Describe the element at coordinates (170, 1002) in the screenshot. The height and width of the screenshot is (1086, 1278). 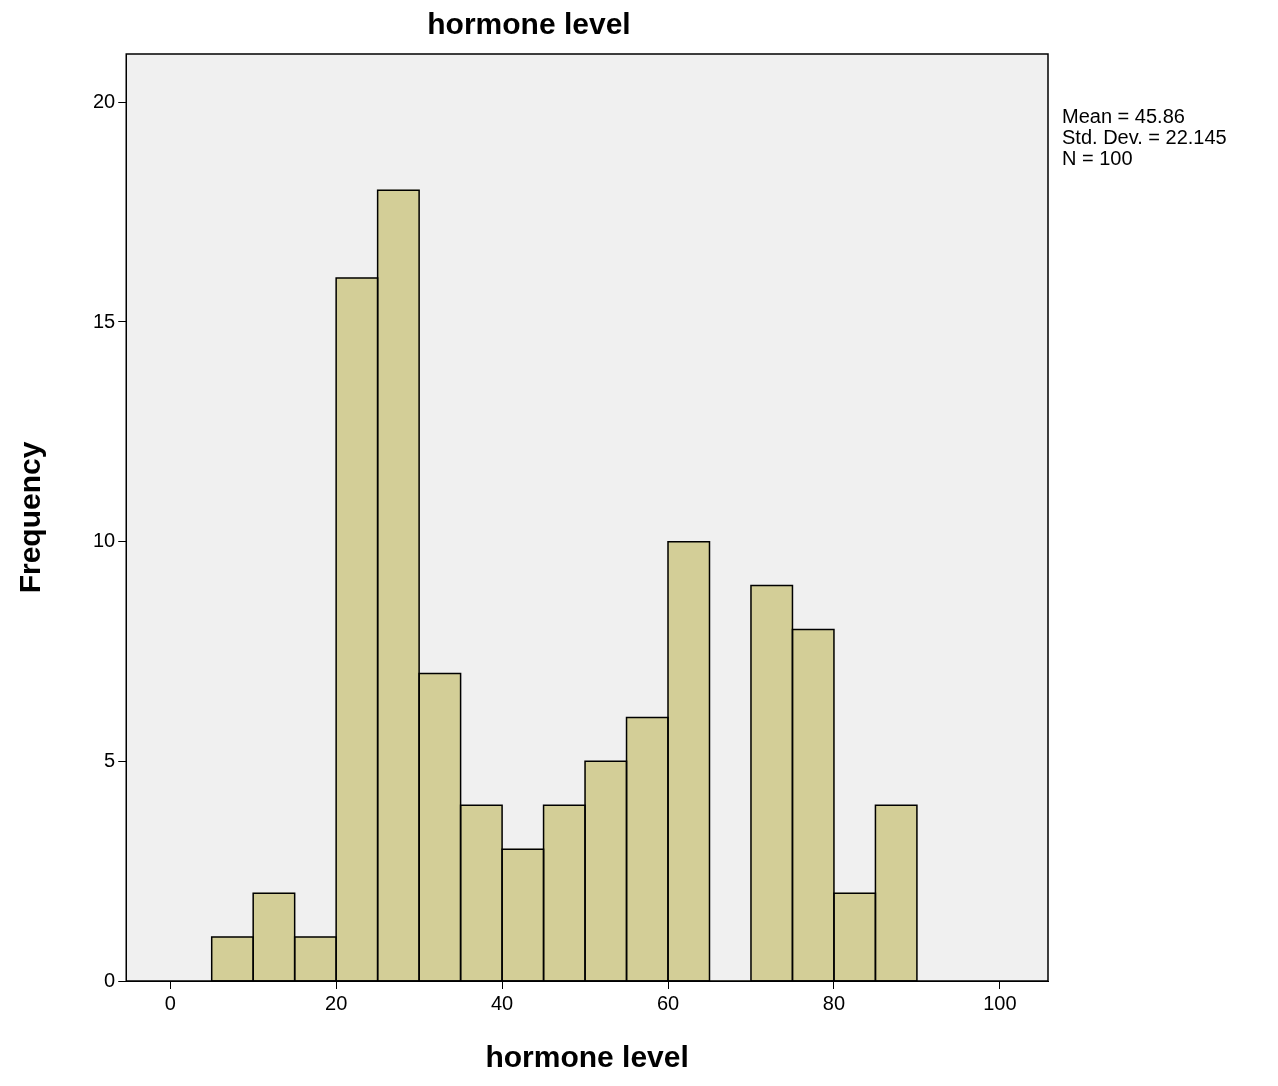
I see `x-tick-label: 0` at that location.